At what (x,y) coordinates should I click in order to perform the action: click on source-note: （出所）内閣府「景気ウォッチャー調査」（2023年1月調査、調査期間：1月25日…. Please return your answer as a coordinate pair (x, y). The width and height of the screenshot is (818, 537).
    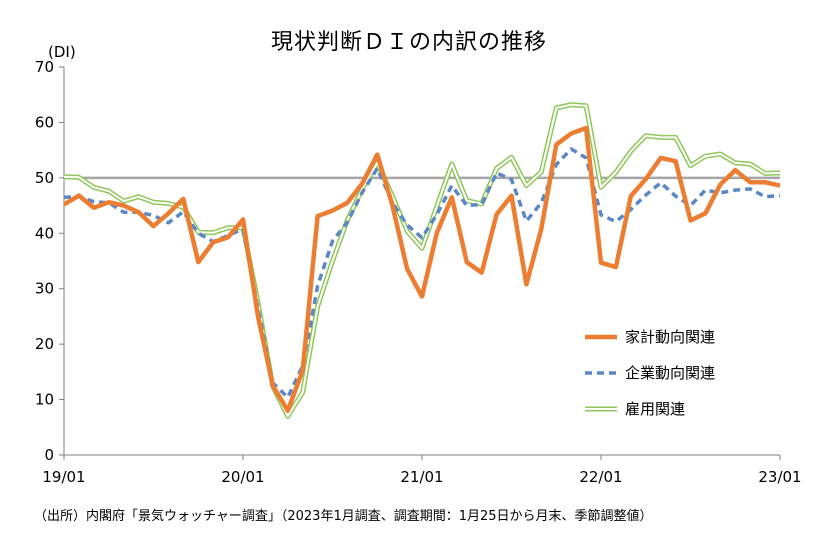
    Looking at the image, I should click on (343, 516).